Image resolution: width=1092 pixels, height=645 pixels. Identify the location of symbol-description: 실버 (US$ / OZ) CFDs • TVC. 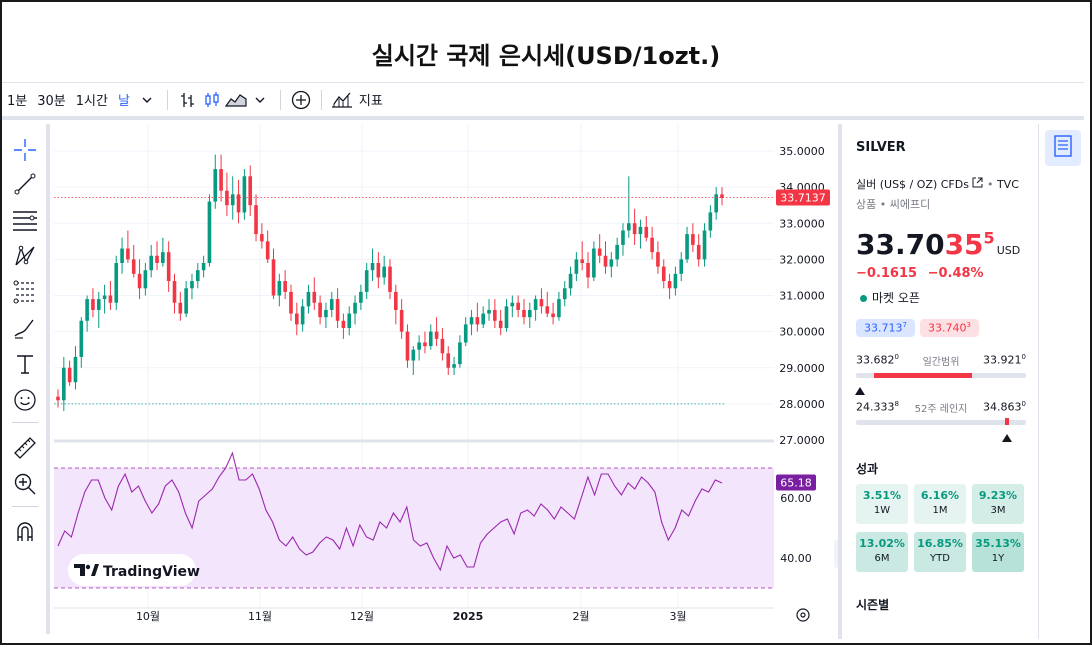
(937, 184).